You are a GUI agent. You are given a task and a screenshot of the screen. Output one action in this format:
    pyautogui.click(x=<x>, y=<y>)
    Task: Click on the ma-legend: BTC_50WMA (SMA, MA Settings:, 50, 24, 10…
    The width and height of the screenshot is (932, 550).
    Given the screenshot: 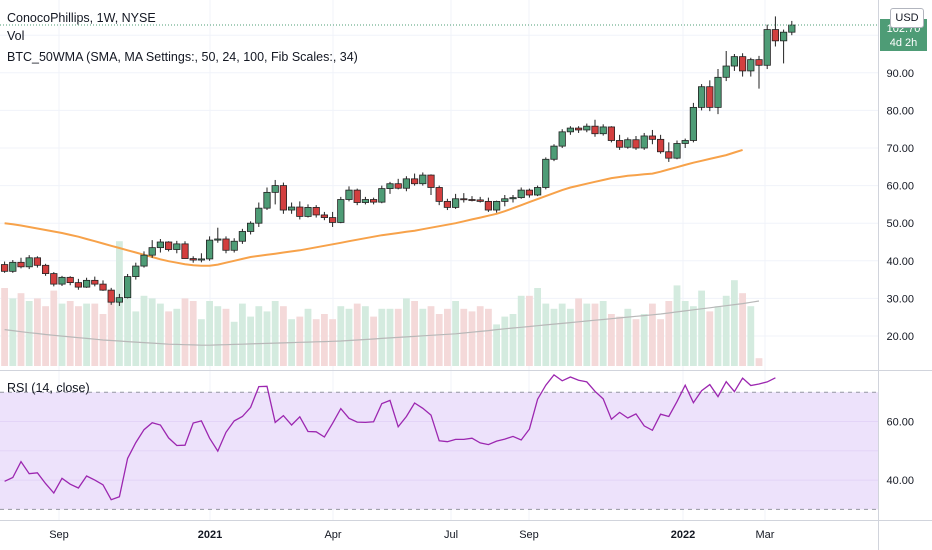 What is the action you would take?
    pyautogui.click(x=182, y=57)
    